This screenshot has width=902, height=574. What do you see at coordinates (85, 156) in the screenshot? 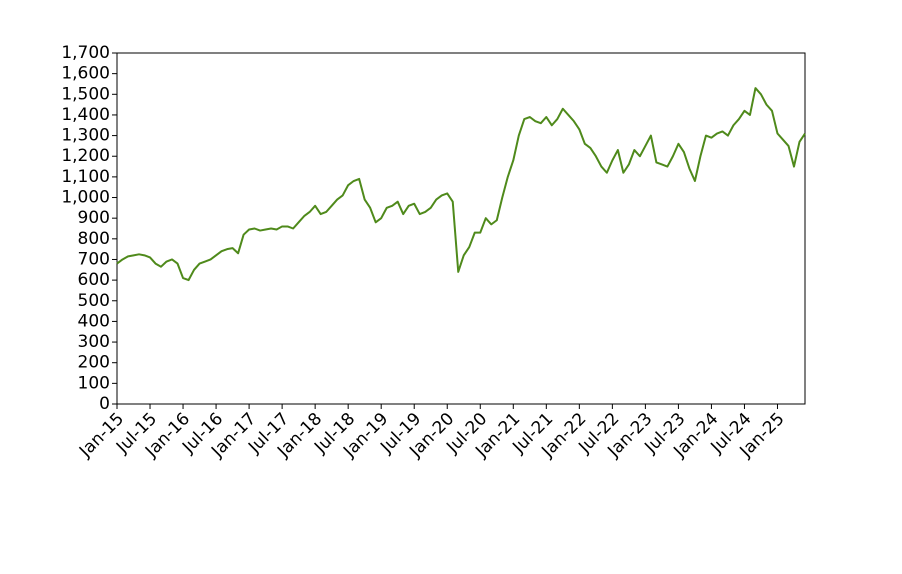
I see `y-tick-label: 1,200` at bounding box center [85, 156].